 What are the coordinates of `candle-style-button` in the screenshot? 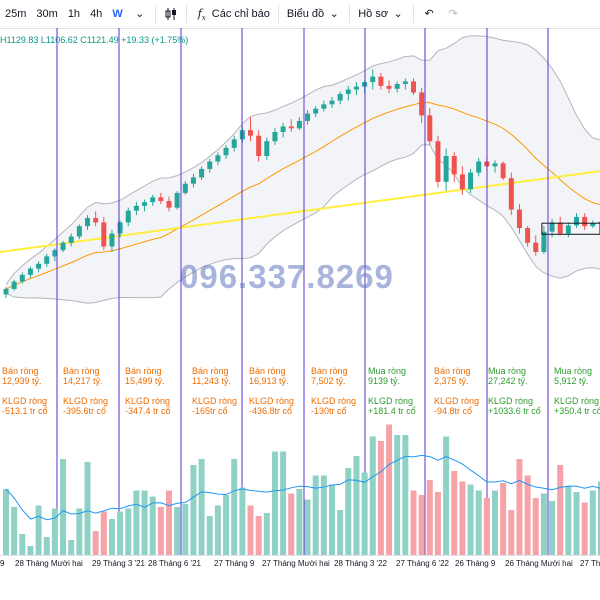 It's located at (171, 14).